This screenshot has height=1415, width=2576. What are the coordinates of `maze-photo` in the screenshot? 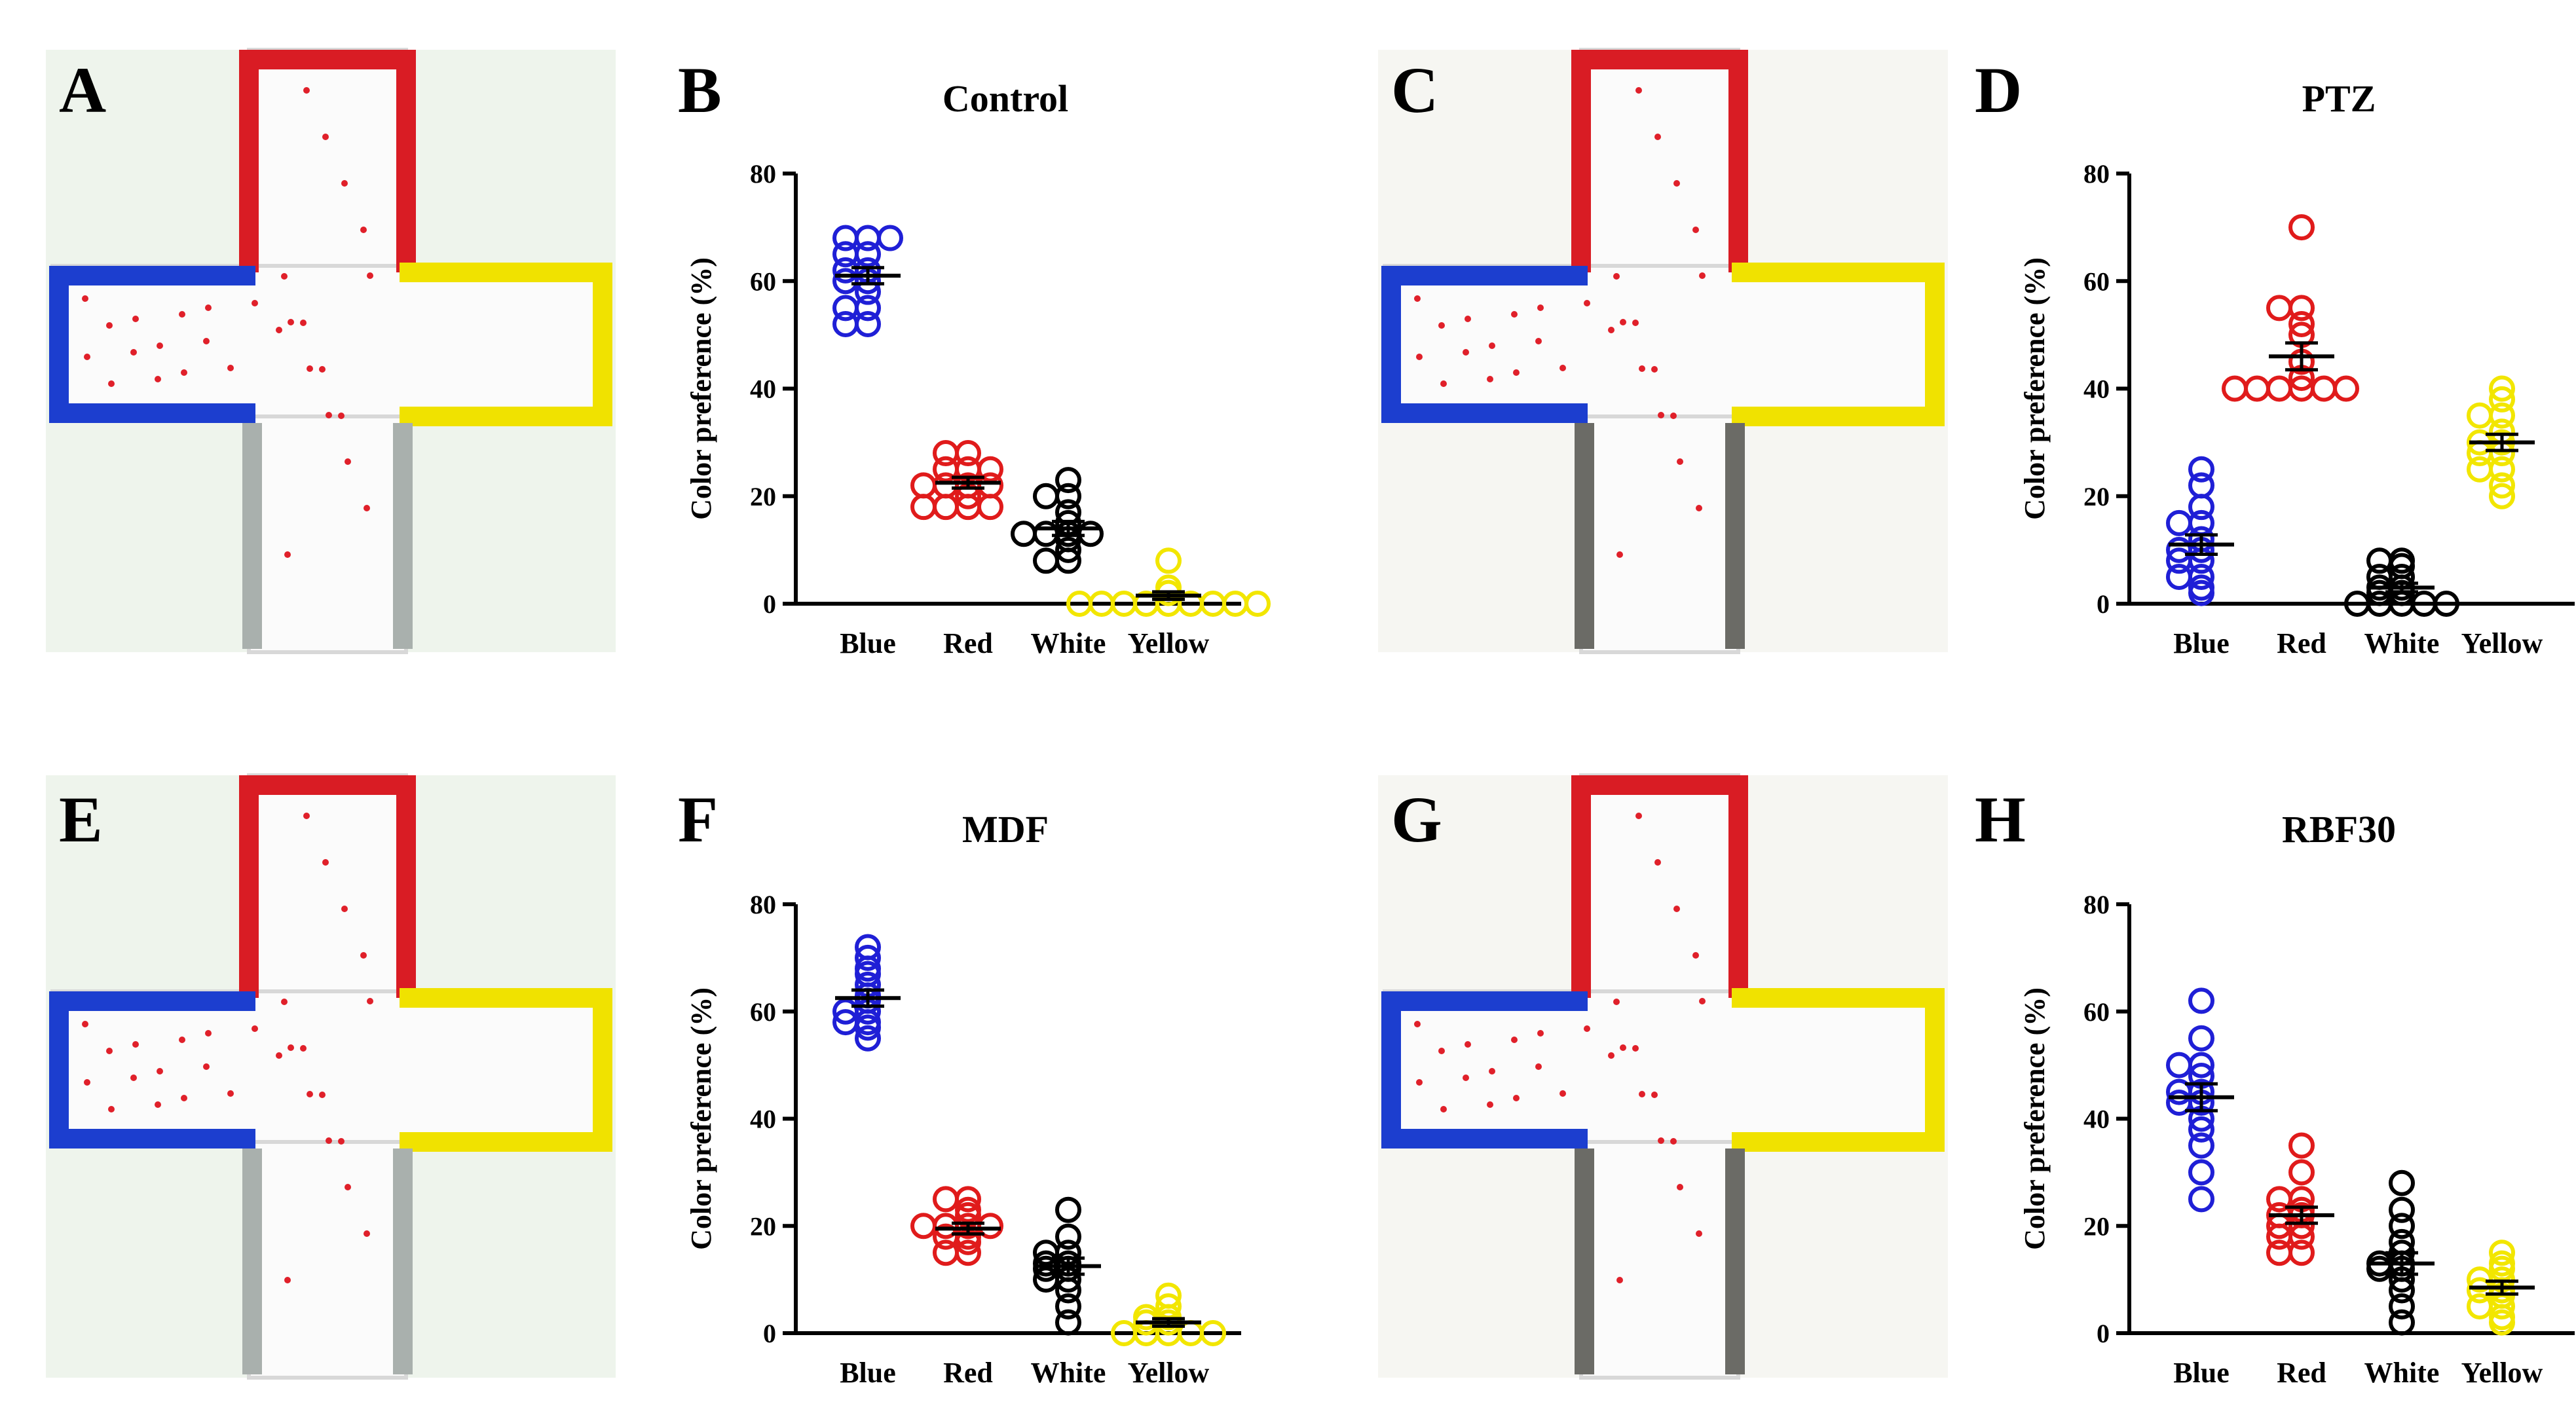 It's located at (331, 1076).